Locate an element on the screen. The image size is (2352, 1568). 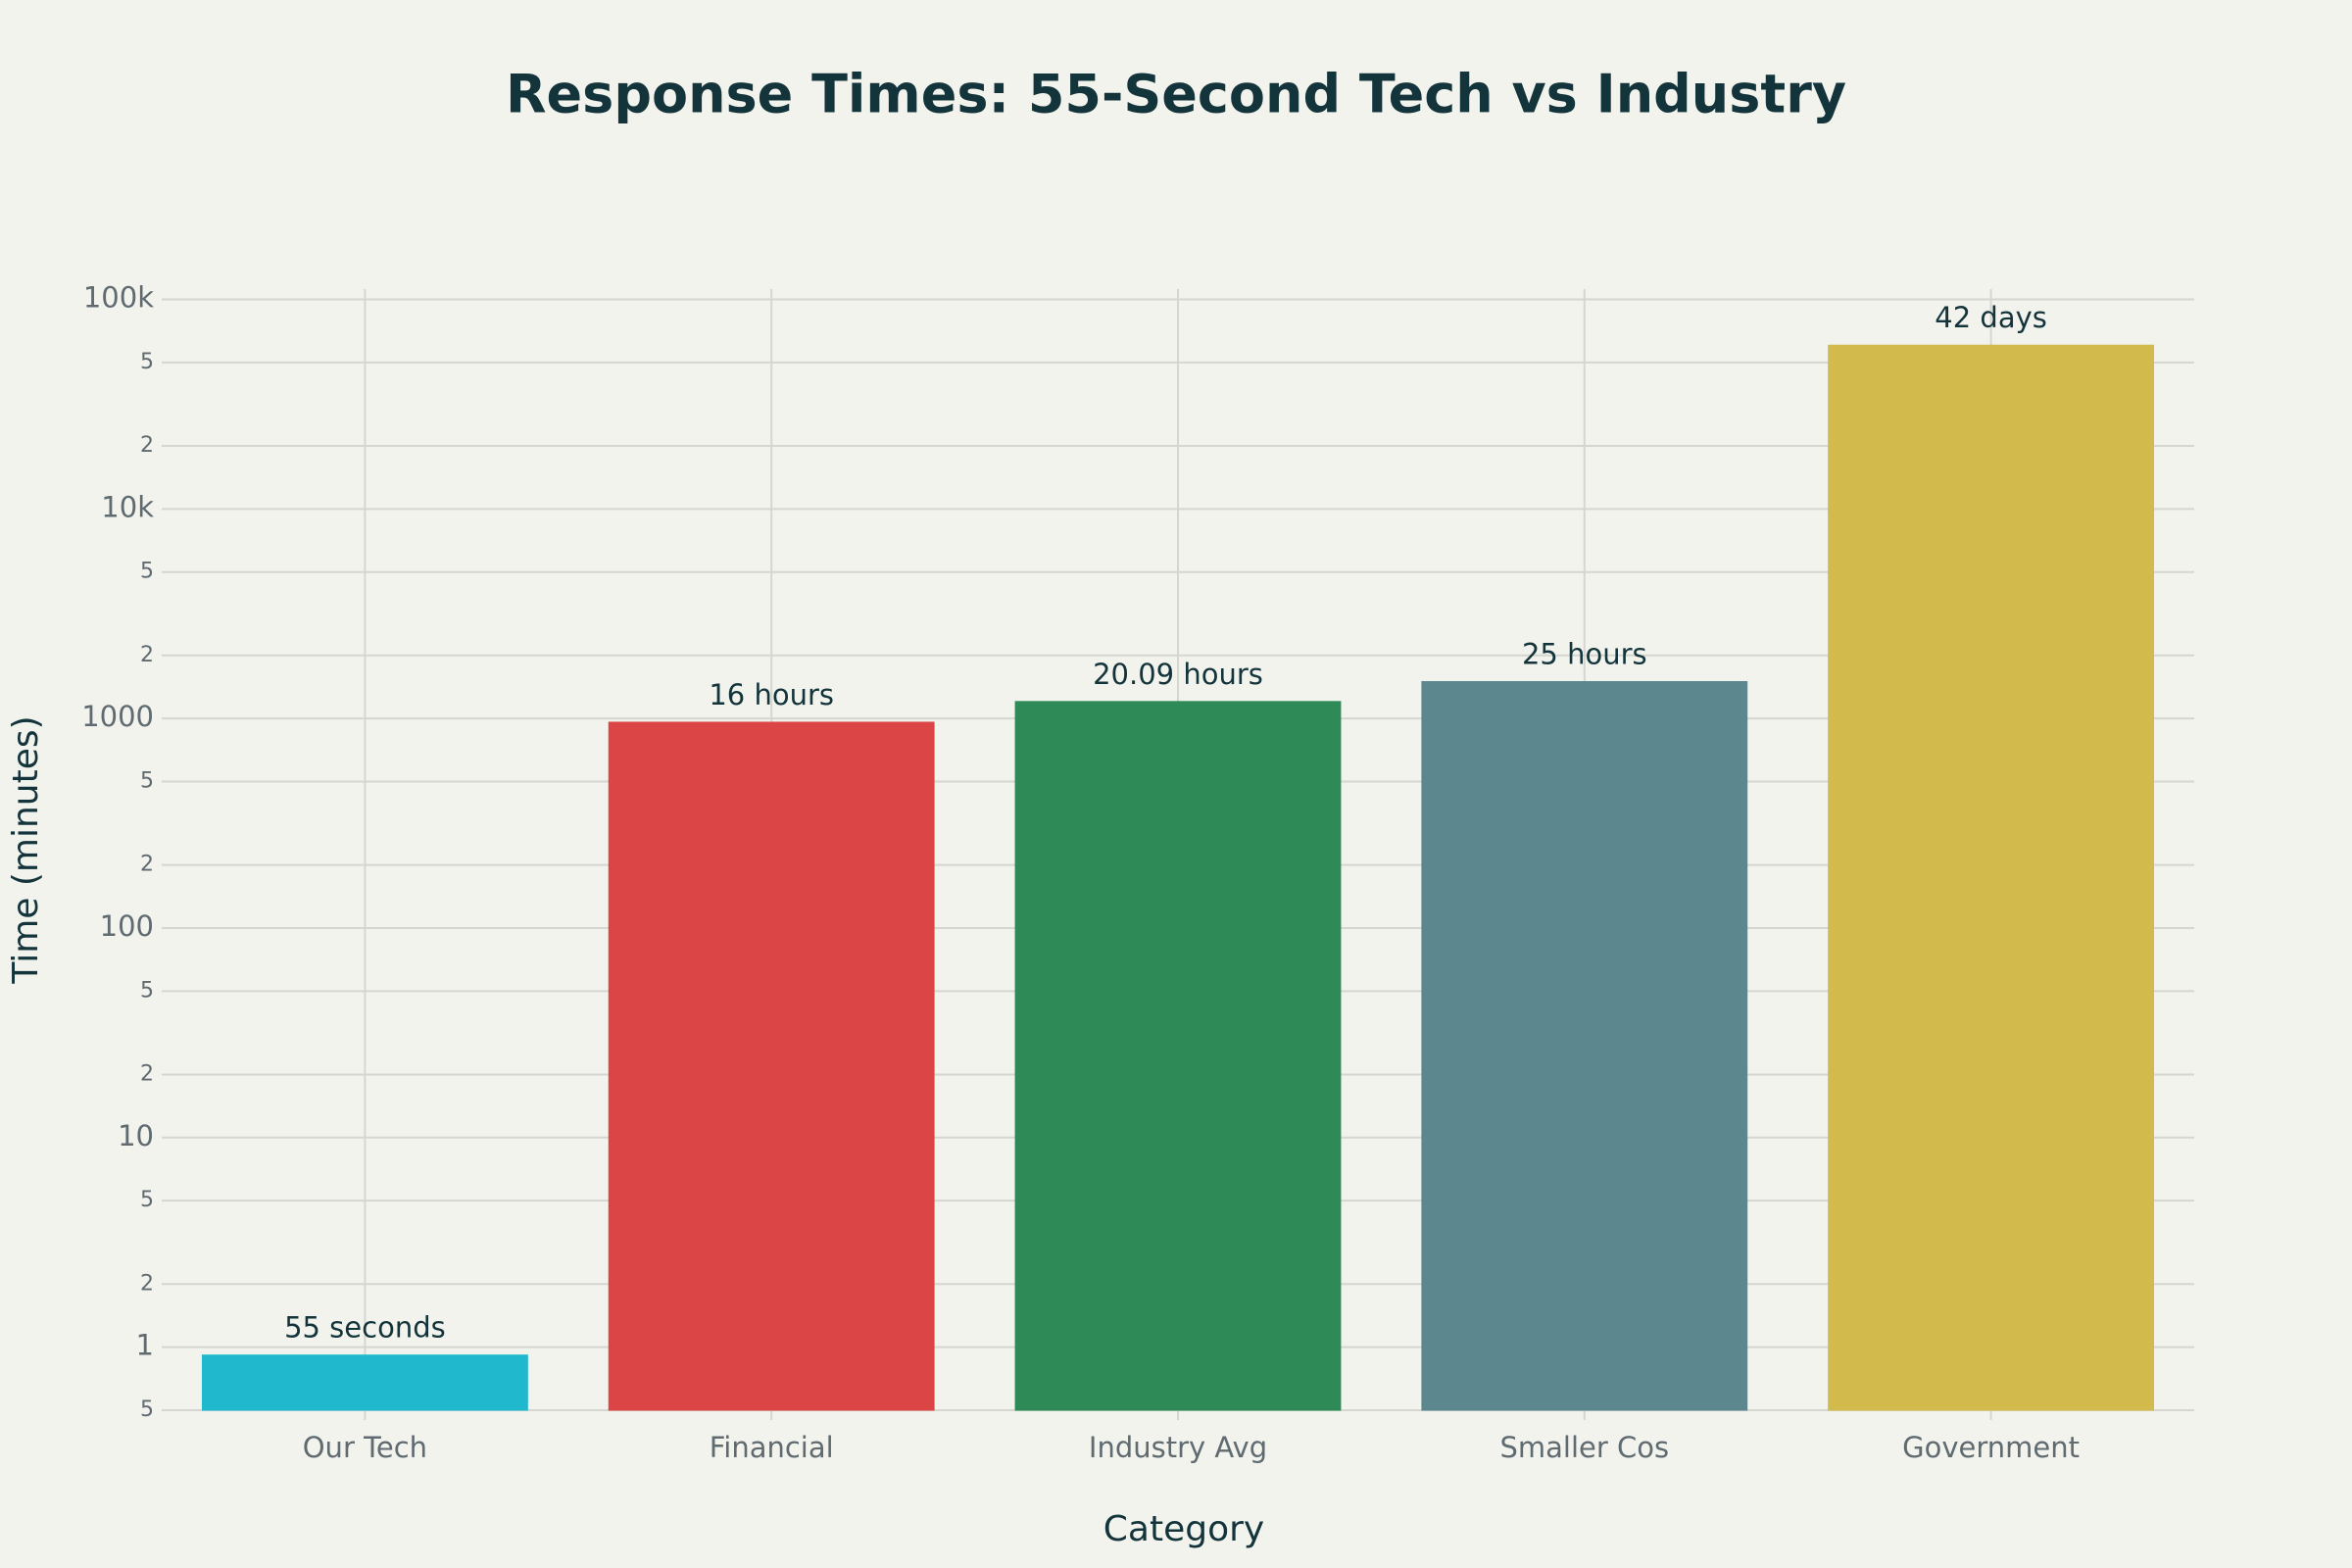
y-tick-label: 100 is located at coordinates (127, 926).